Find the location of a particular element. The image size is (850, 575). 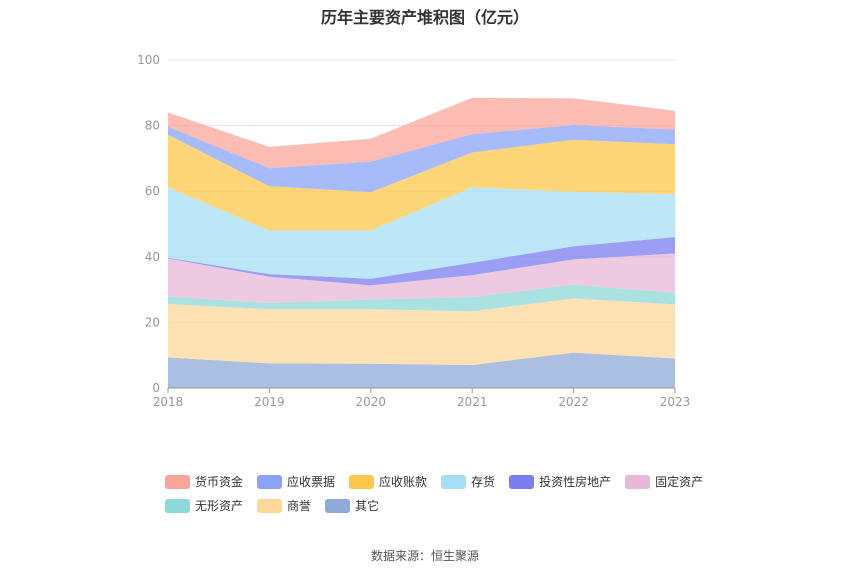

y-tick-label: 40 is located at coordinates (152, 257).